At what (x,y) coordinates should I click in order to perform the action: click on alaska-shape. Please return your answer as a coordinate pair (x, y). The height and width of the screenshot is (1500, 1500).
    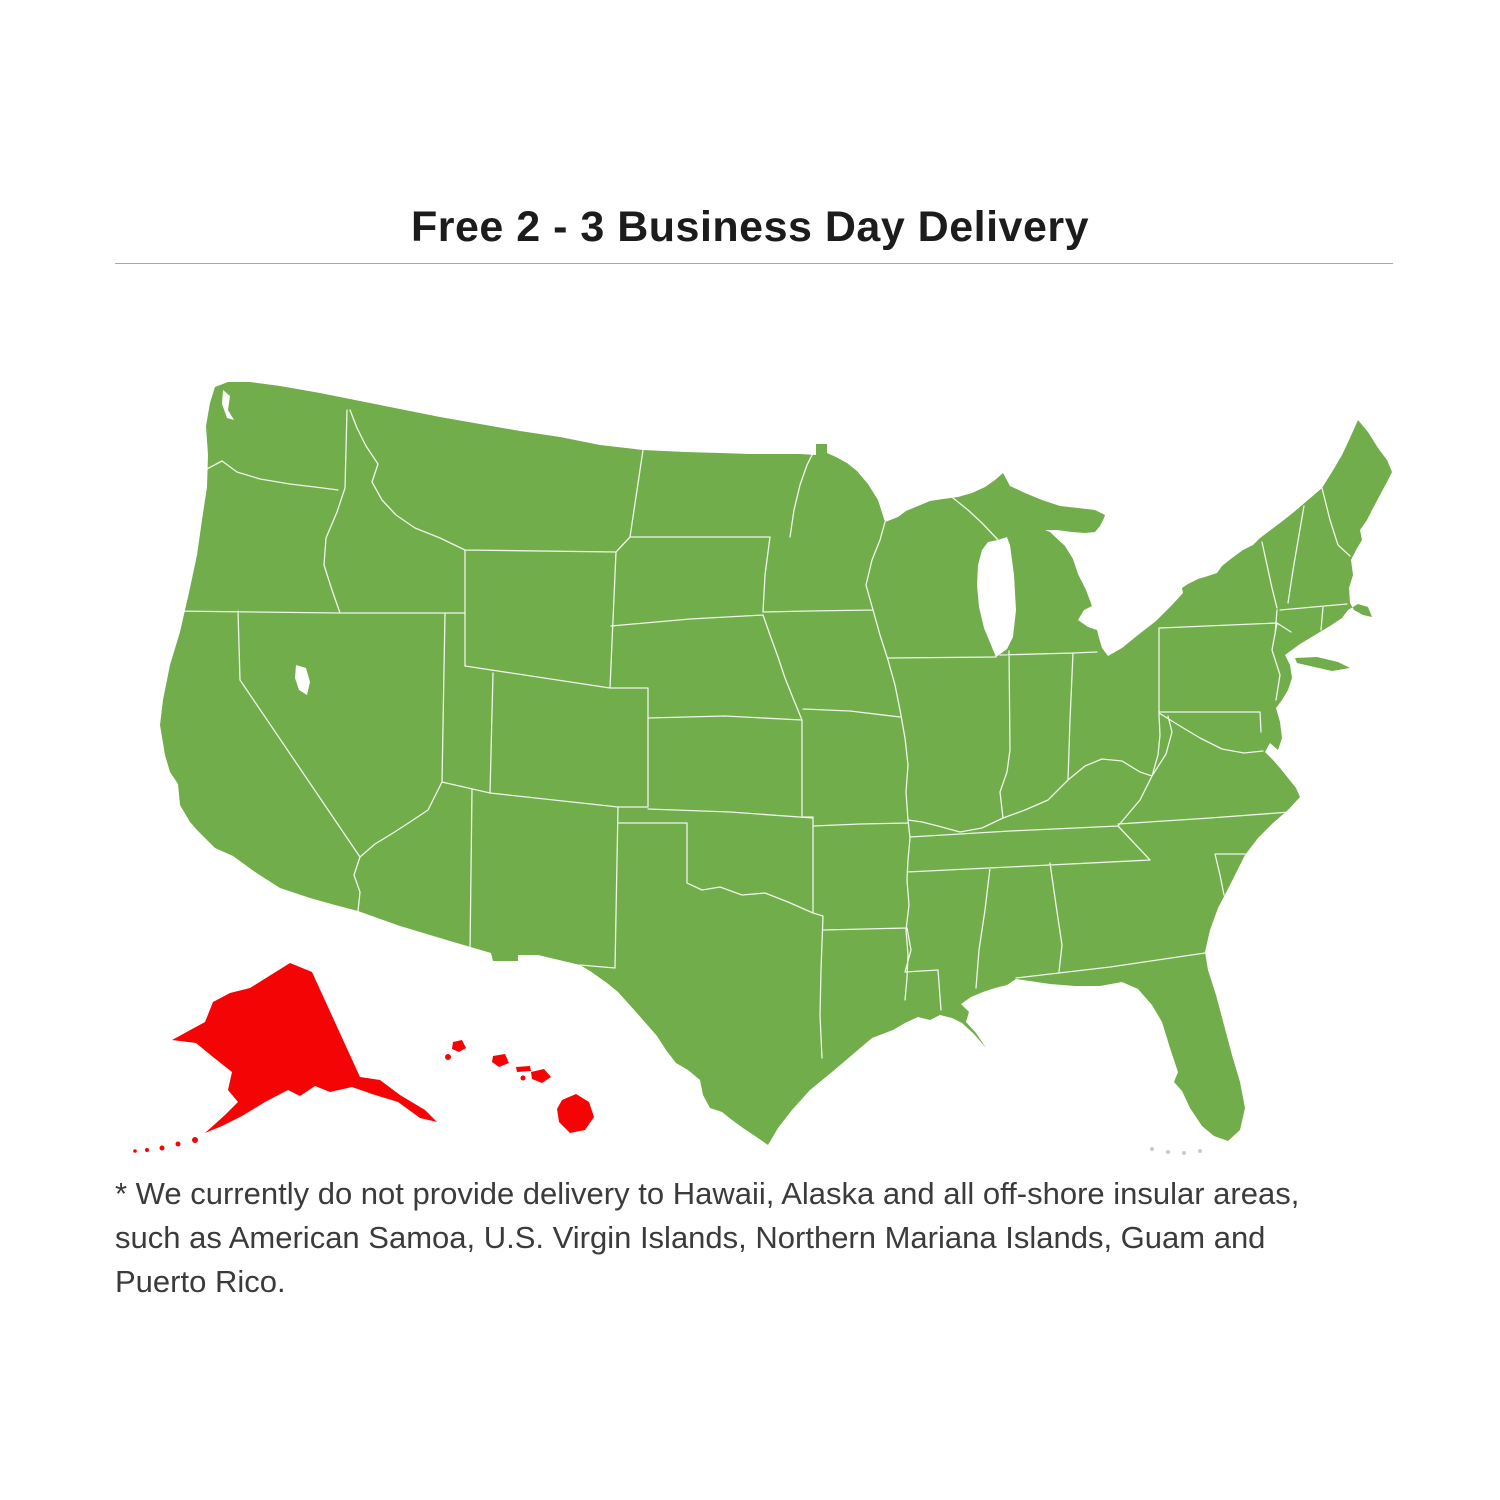
    Looking at the image, I should click on (304, 1048).